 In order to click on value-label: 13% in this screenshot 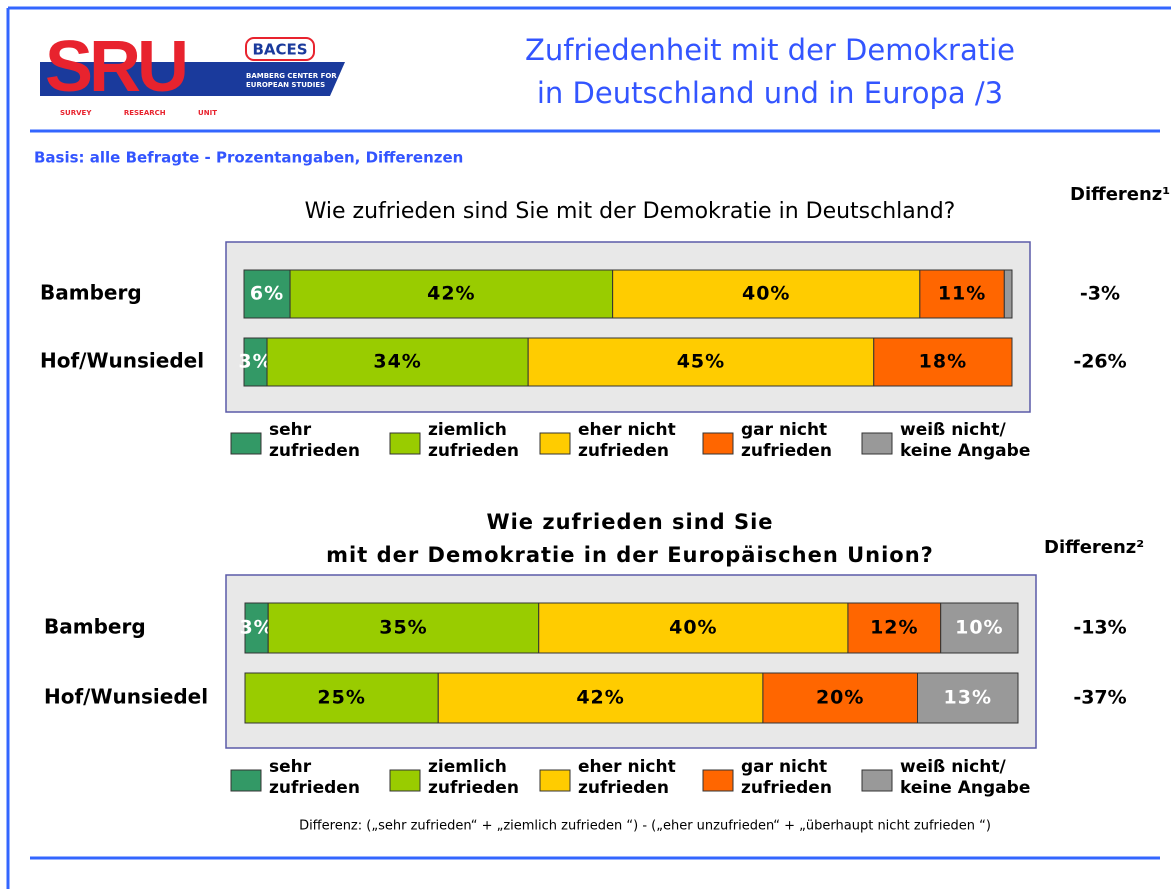, I will do `click(968, 698)`.